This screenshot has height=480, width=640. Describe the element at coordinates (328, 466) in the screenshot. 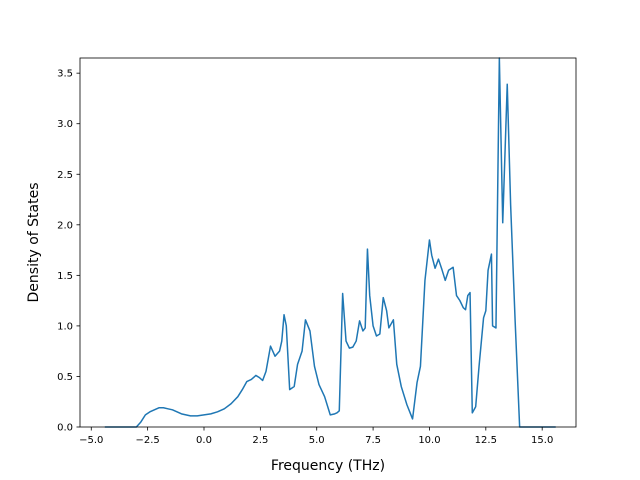

I see `x-axis-label: Frequency (THz)` at that location.